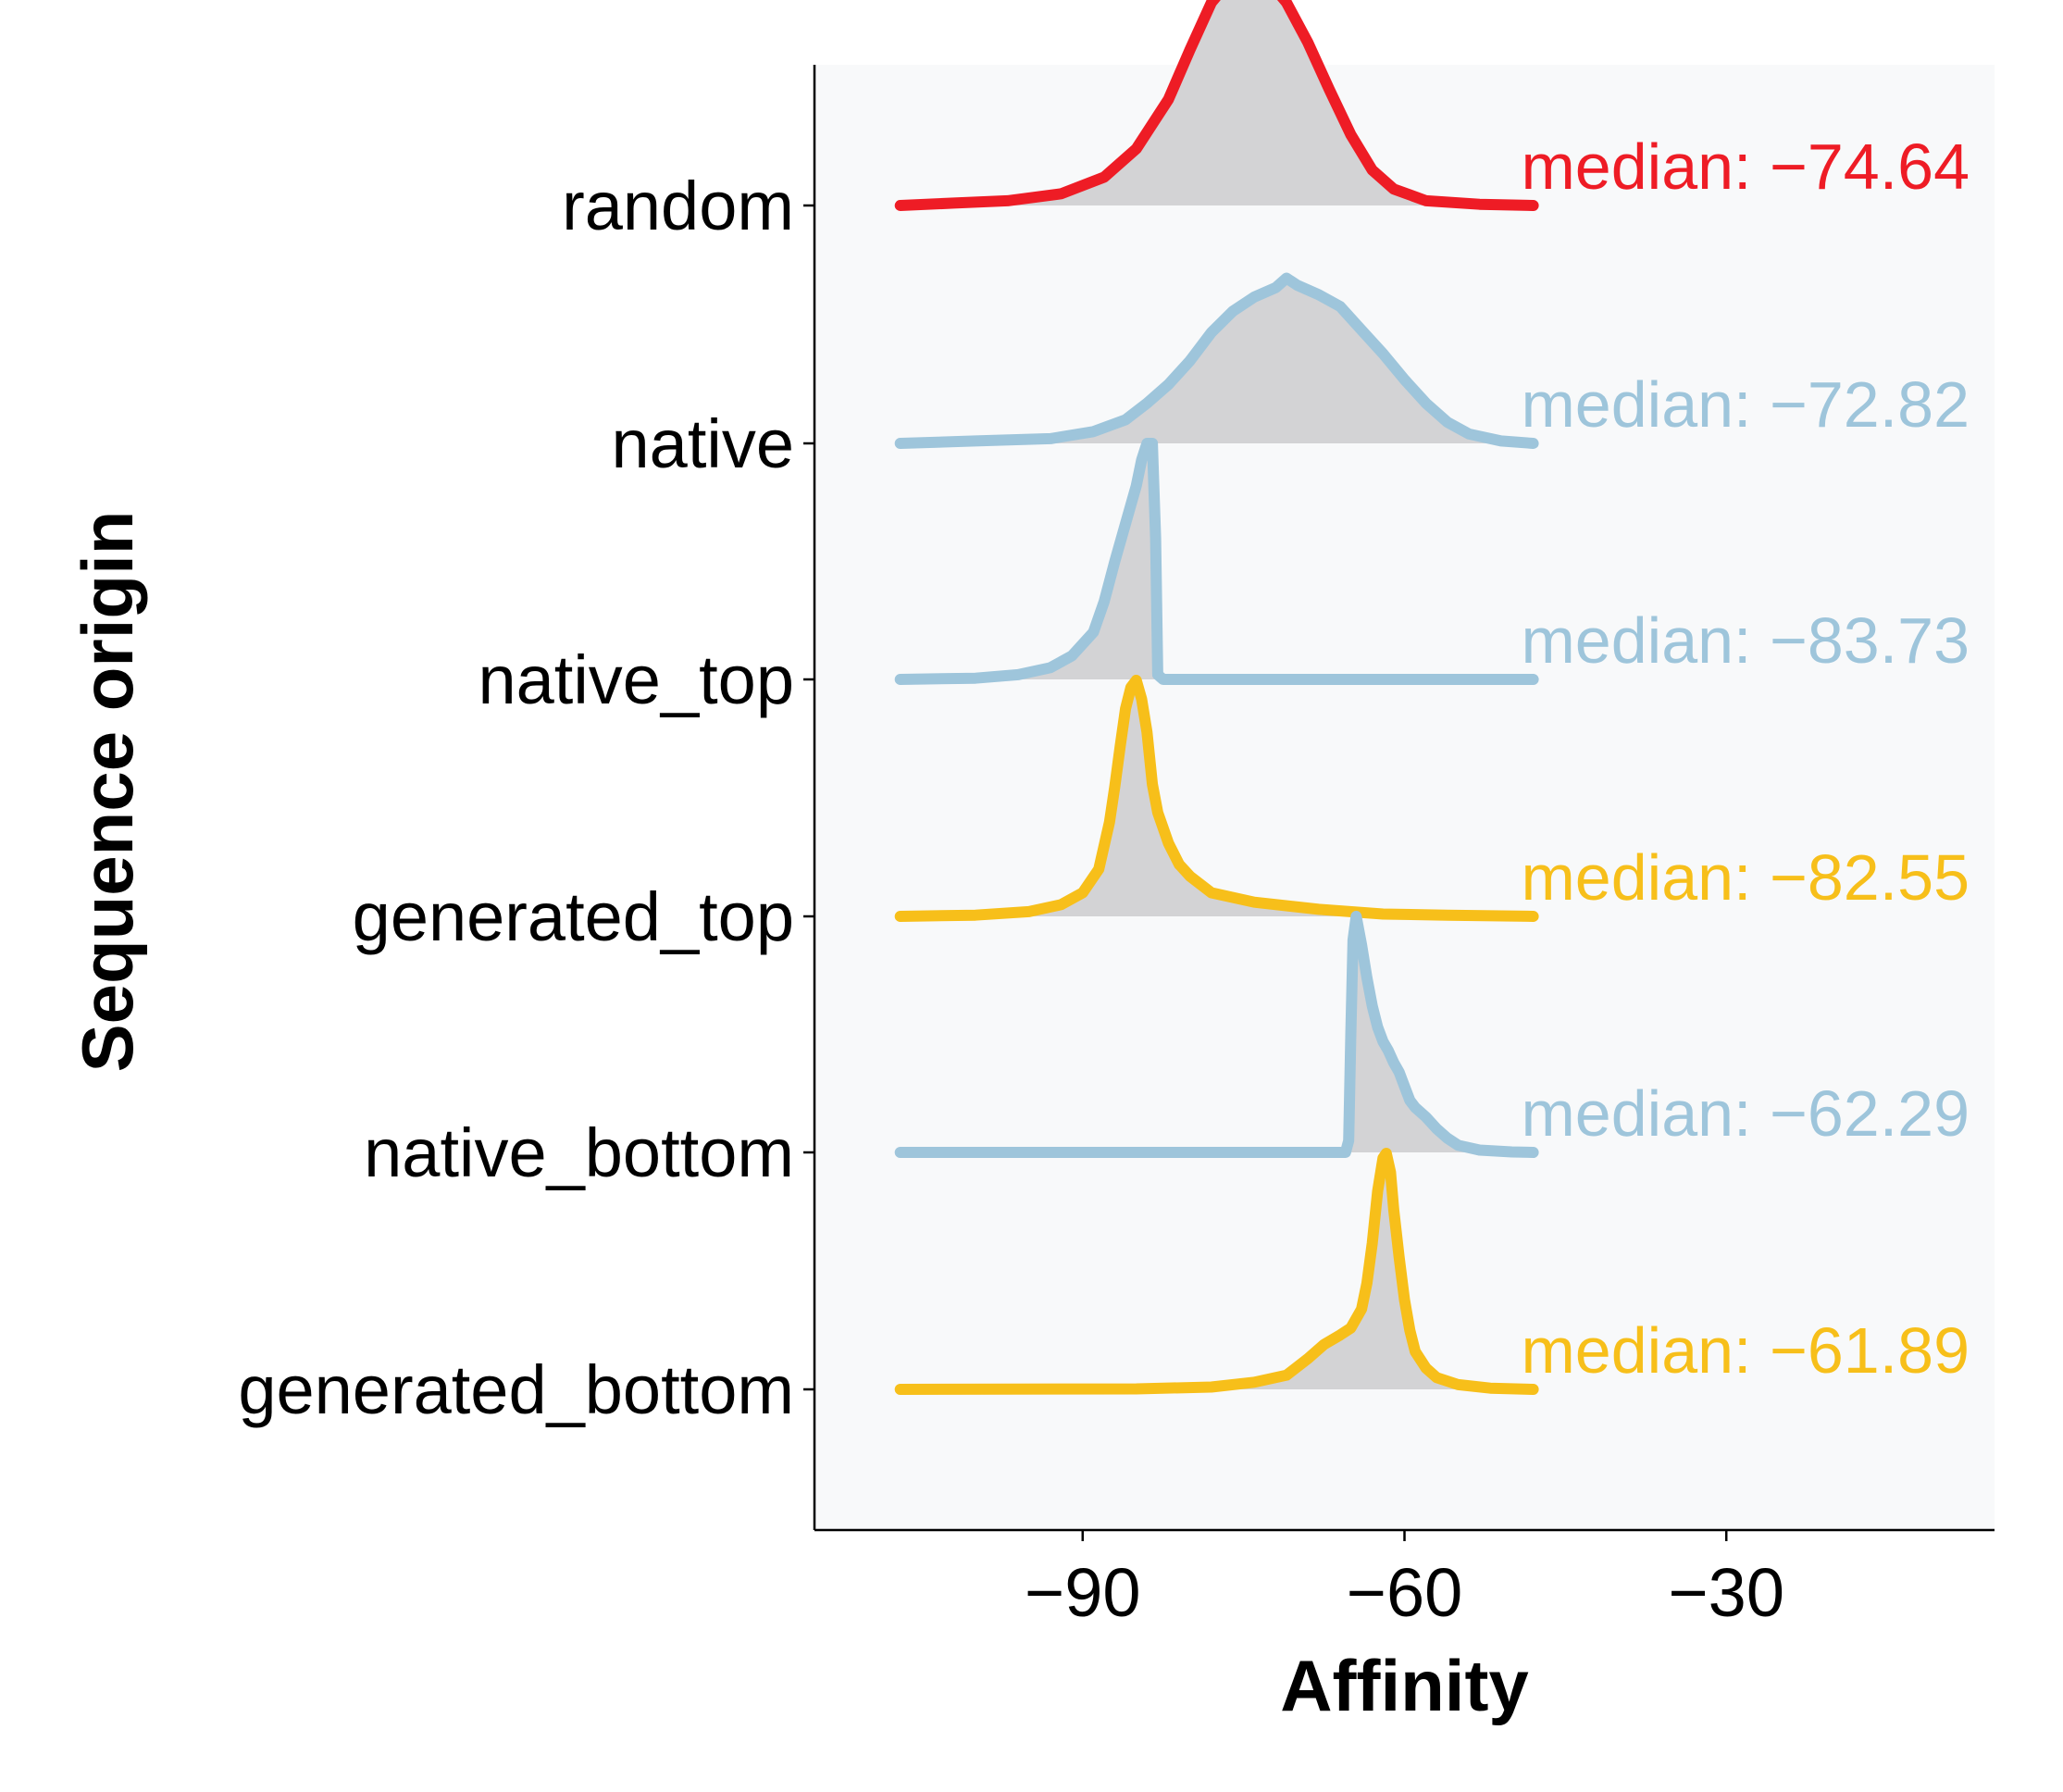  I want to click on x-axis-title: Affinity, so click(1404, 1685).